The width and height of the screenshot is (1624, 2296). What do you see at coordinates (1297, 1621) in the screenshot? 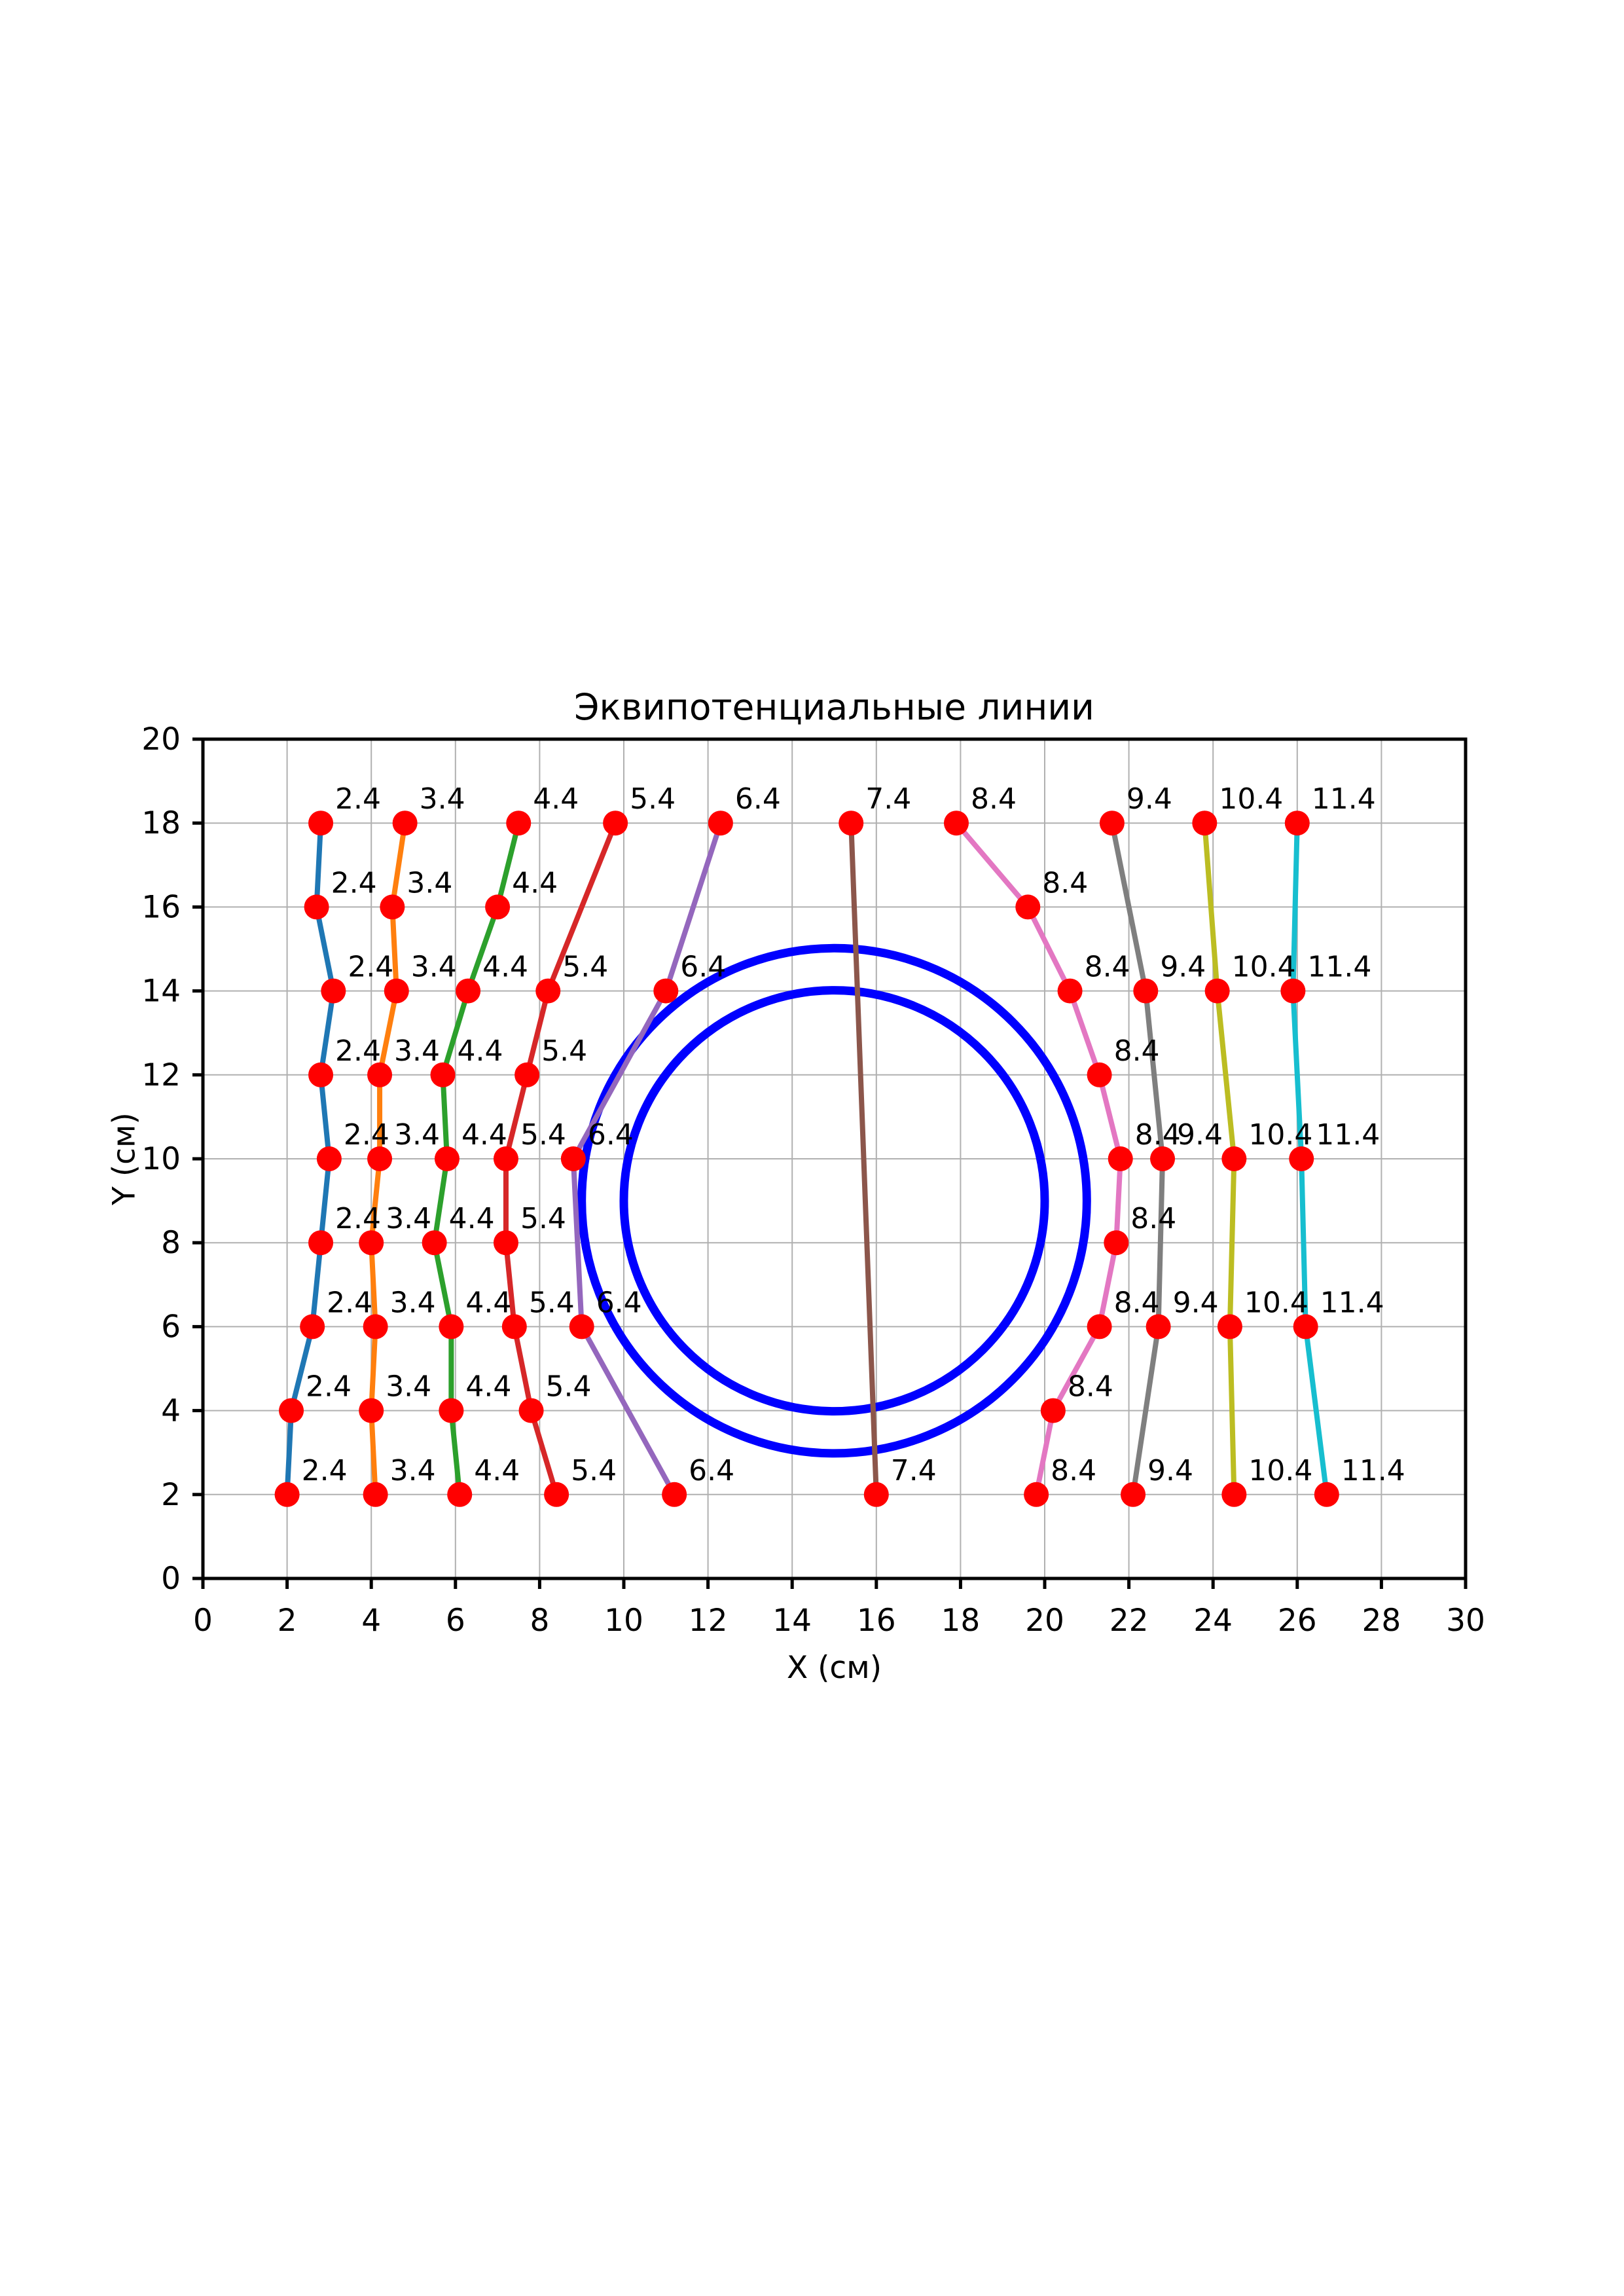
I see `x-tick-label: 26` at bounding box center [1297, 1621].